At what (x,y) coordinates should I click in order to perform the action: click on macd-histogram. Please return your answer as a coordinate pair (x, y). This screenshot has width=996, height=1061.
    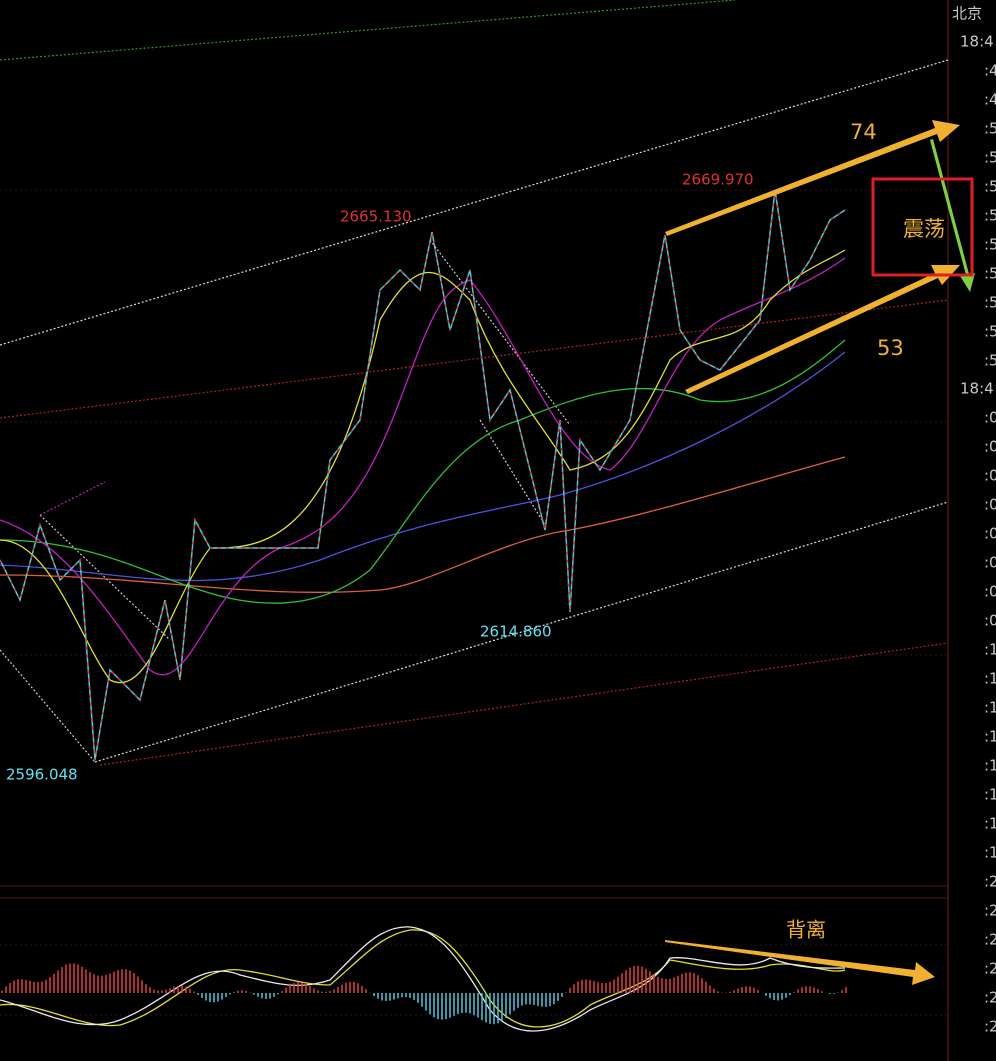
    Looking at the image, I should click on (424, 994).